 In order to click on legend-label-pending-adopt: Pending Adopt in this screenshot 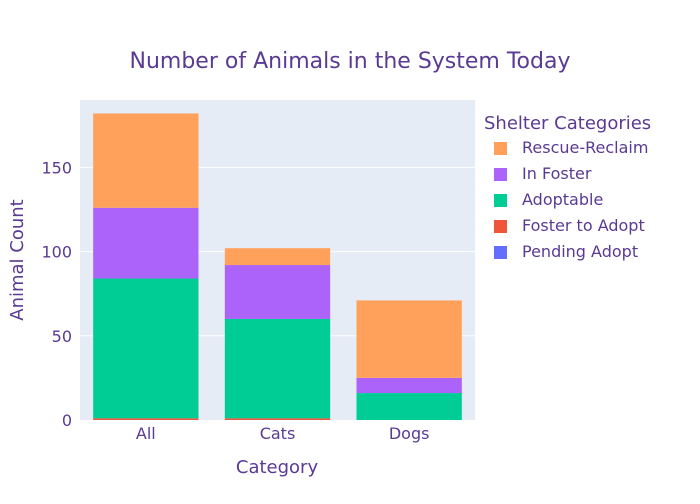, I will do `click(580, 251)`.